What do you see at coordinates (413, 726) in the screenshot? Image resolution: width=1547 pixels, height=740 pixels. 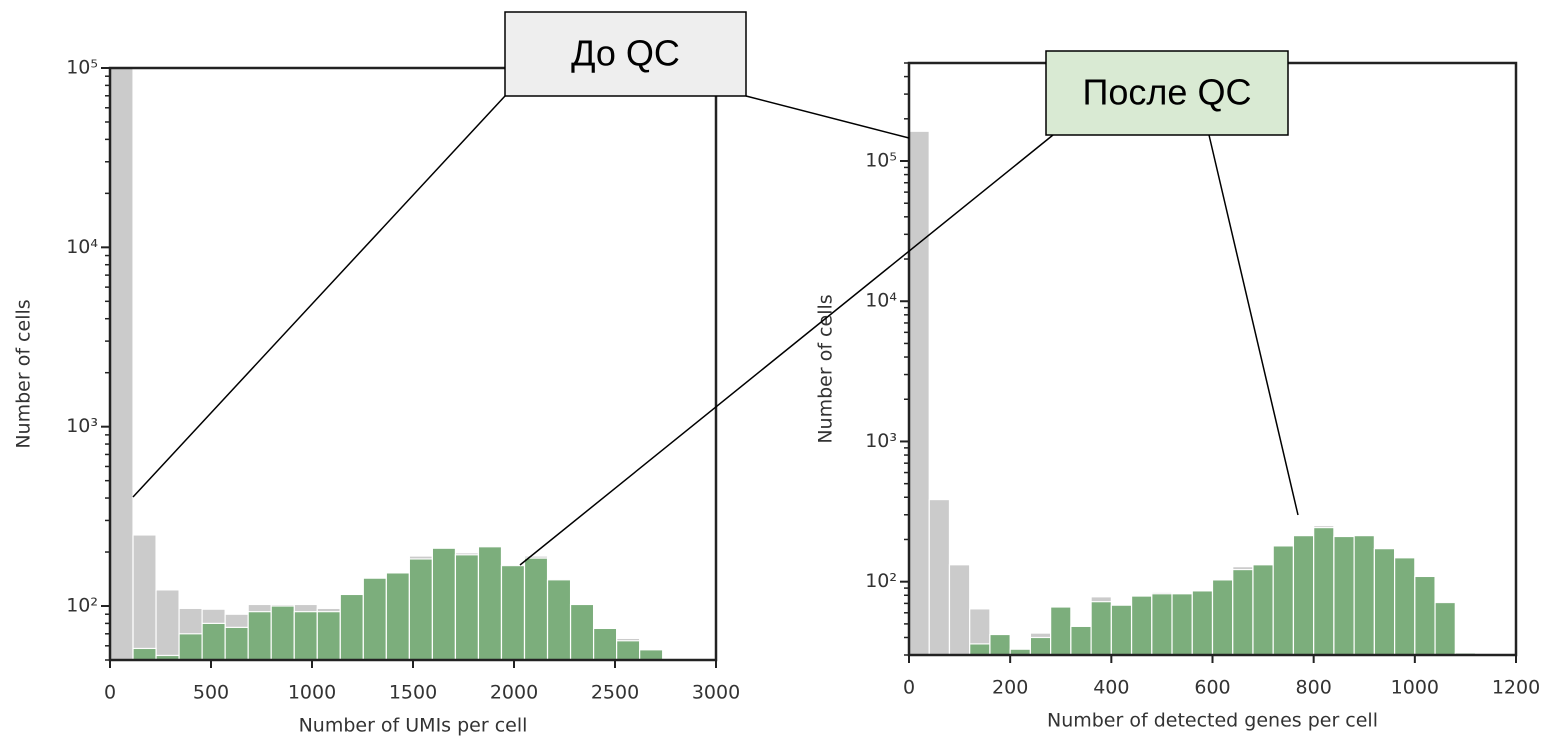 I see `x-axis-label: Number of UMIs per cell` at bounding box center [413, 726].